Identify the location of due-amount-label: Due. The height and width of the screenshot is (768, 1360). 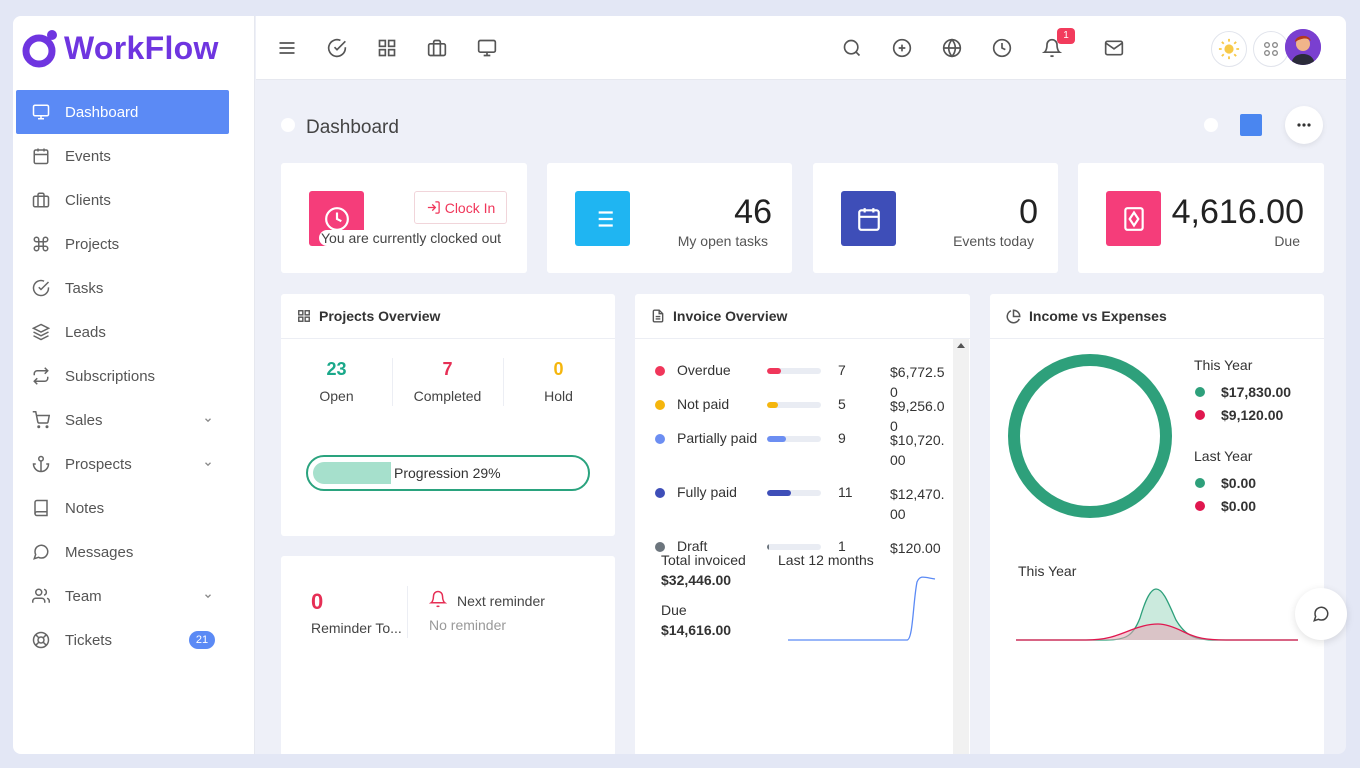
(674, 610).